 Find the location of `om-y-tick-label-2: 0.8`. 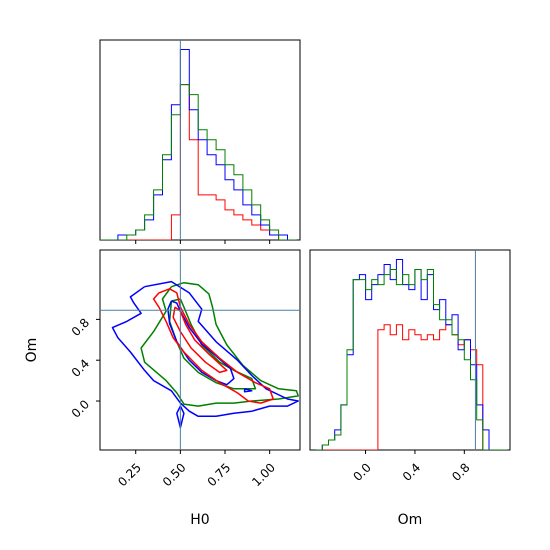

om-y-tick-label-2: 0.8 is located at coordinates (80, 327).